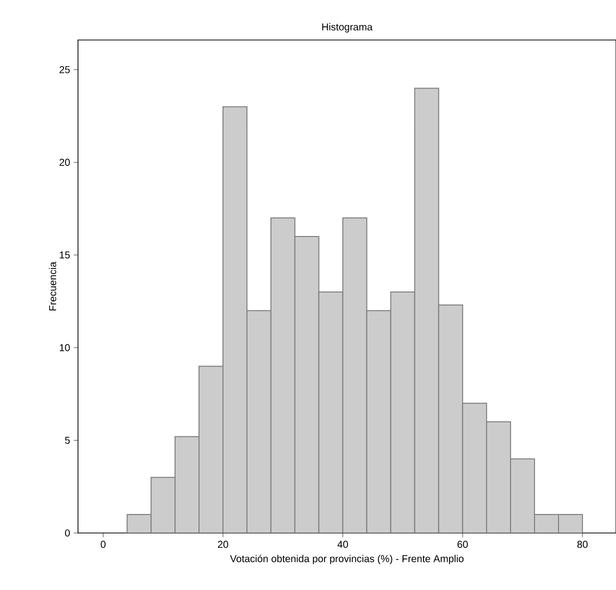 This screenshot has height=590, width=616. I want to click on x-tick-label: 80, so click(582, 544).